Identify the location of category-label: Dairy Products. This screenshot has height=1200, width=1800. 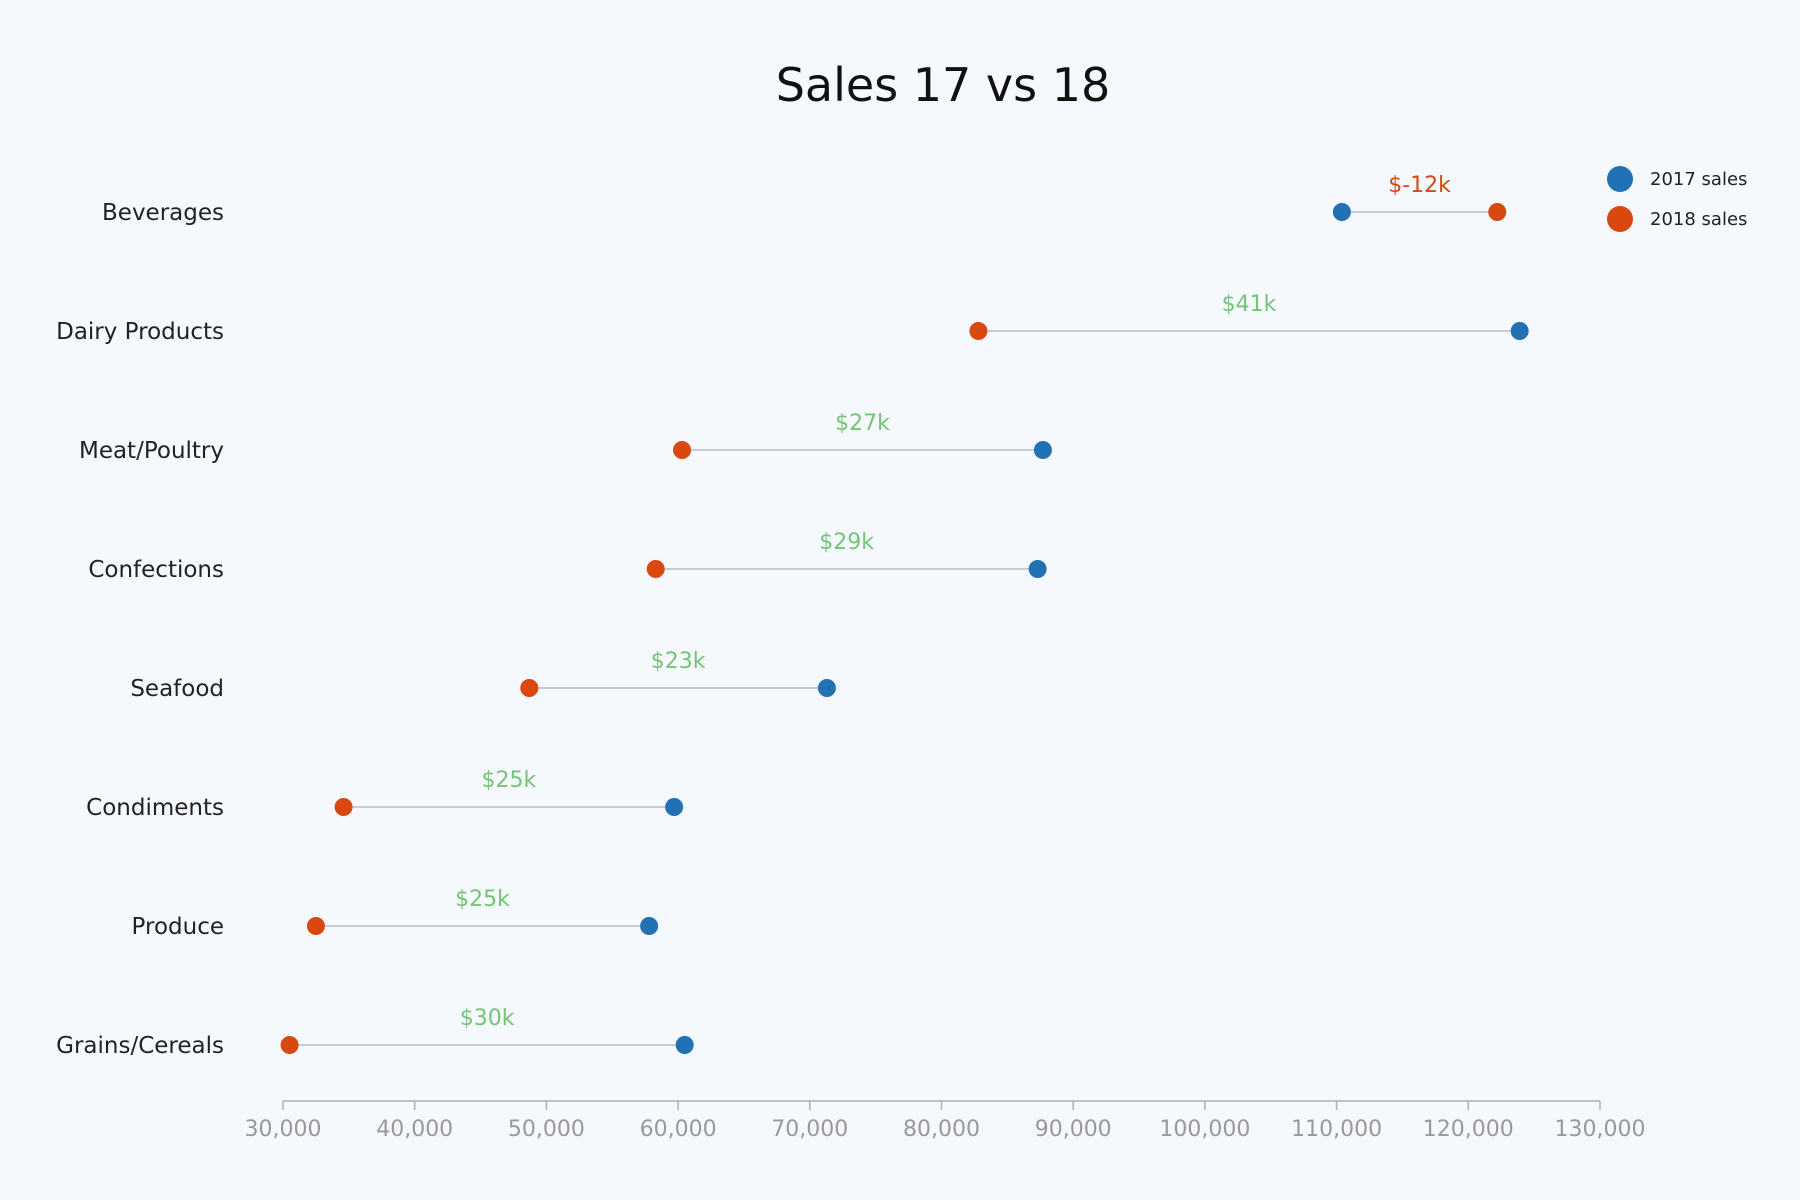
(140, 332).